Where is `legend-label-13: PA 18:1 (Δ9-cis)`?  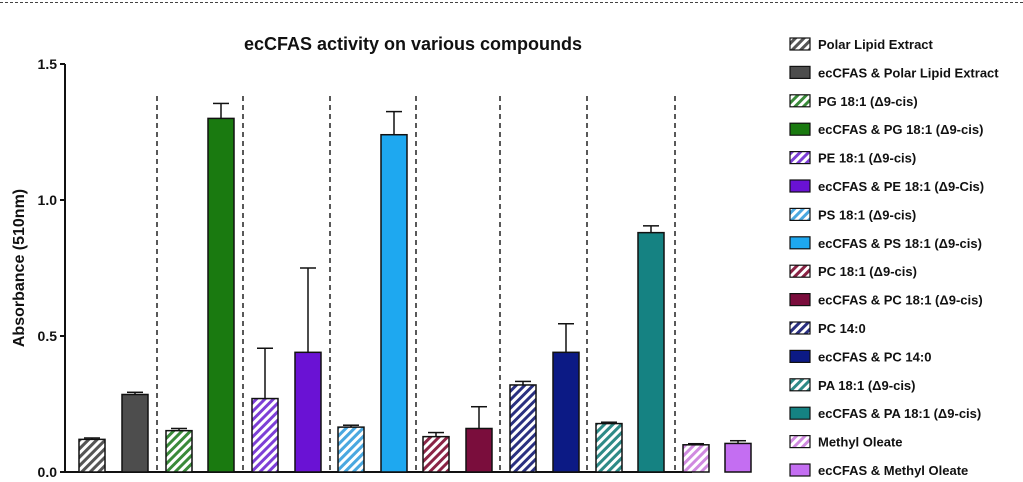
legend-label-13: PA 18:1 (Δ9-cis) is located at coordinates (867, 385).